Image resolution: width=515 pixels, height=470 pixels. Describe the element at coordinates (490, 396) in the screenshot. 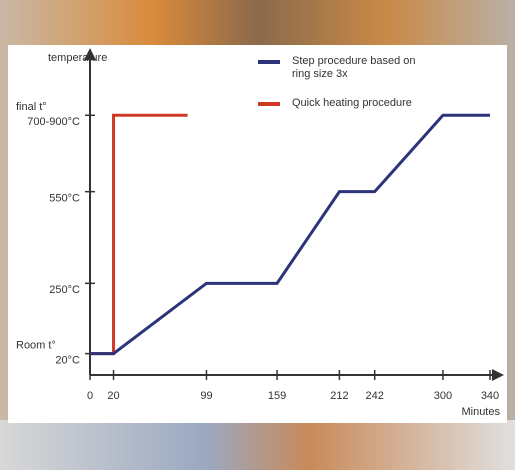

I see `x-tick-label: 340` at that location.